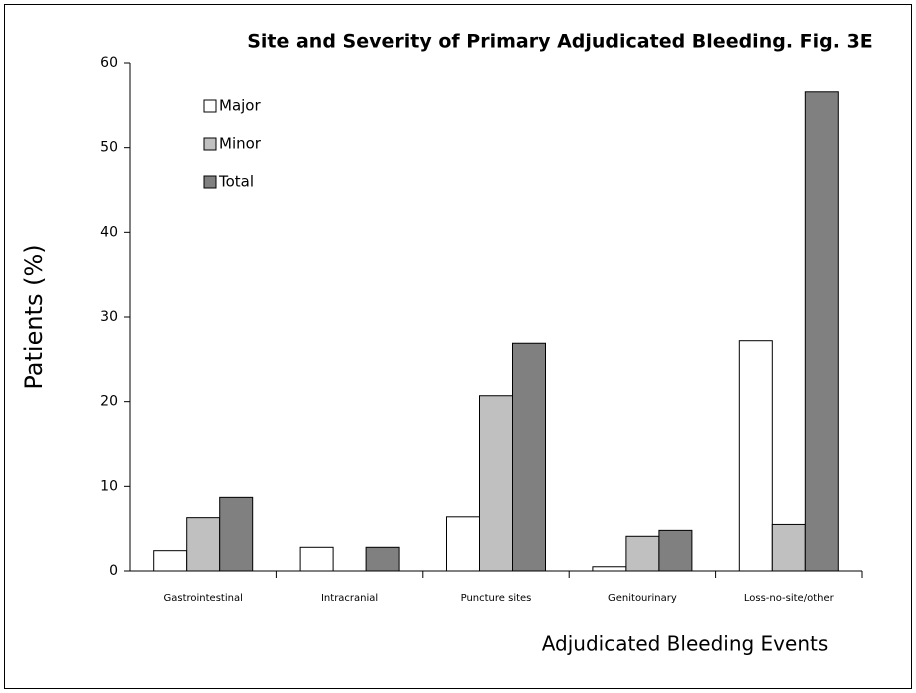  Describe the element at coordinates (236, 182) in the screenshot. I see `legend-label: Total` at that location.